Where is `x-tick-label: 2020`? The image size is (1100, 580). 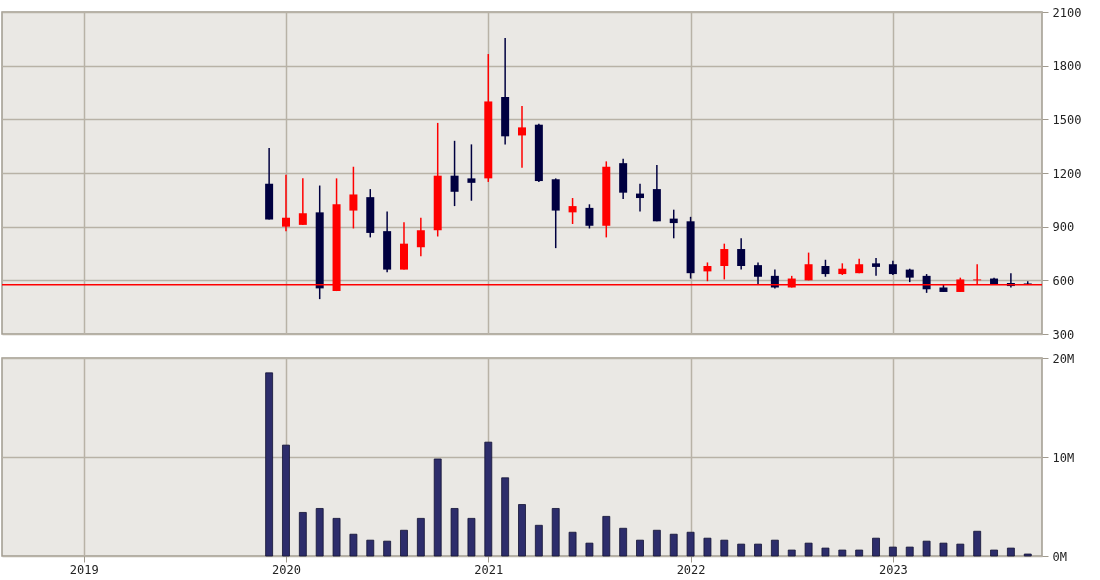 x-tick-label: 2020 is located at coordinates (286, 569).